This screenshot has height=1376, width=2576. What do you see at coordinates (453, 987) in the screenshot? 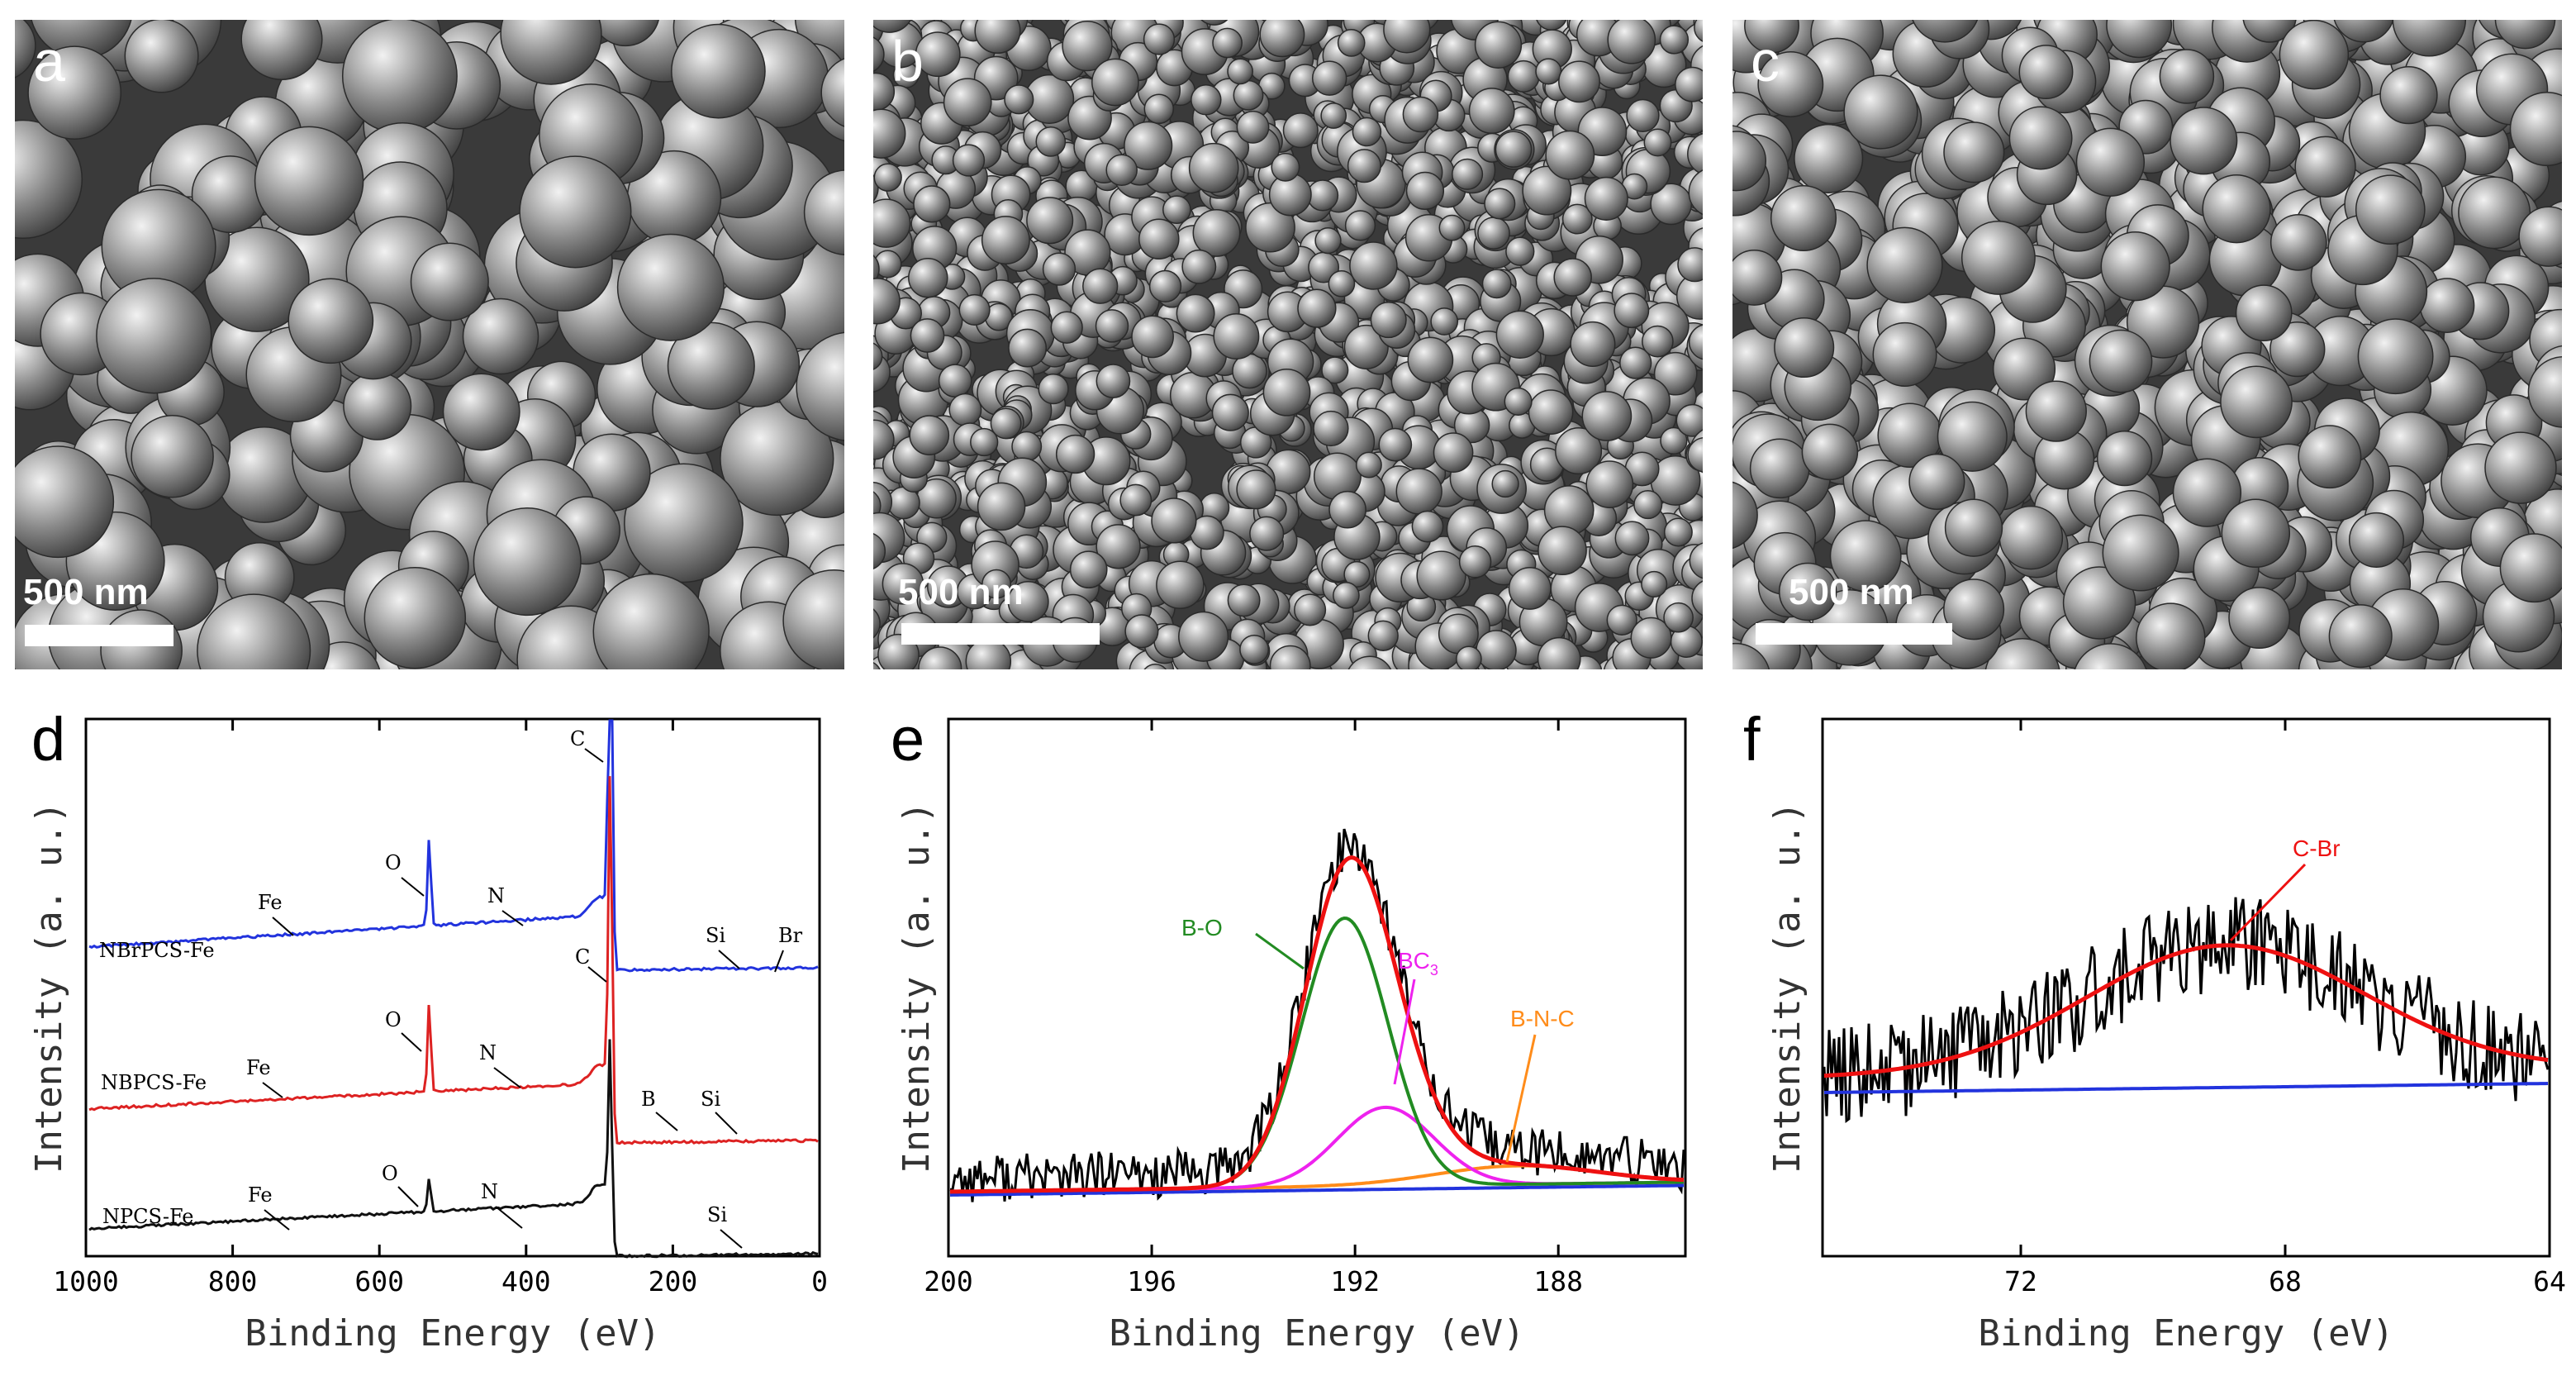
I see `plot-frame-d` at bounding box center [453, 987].